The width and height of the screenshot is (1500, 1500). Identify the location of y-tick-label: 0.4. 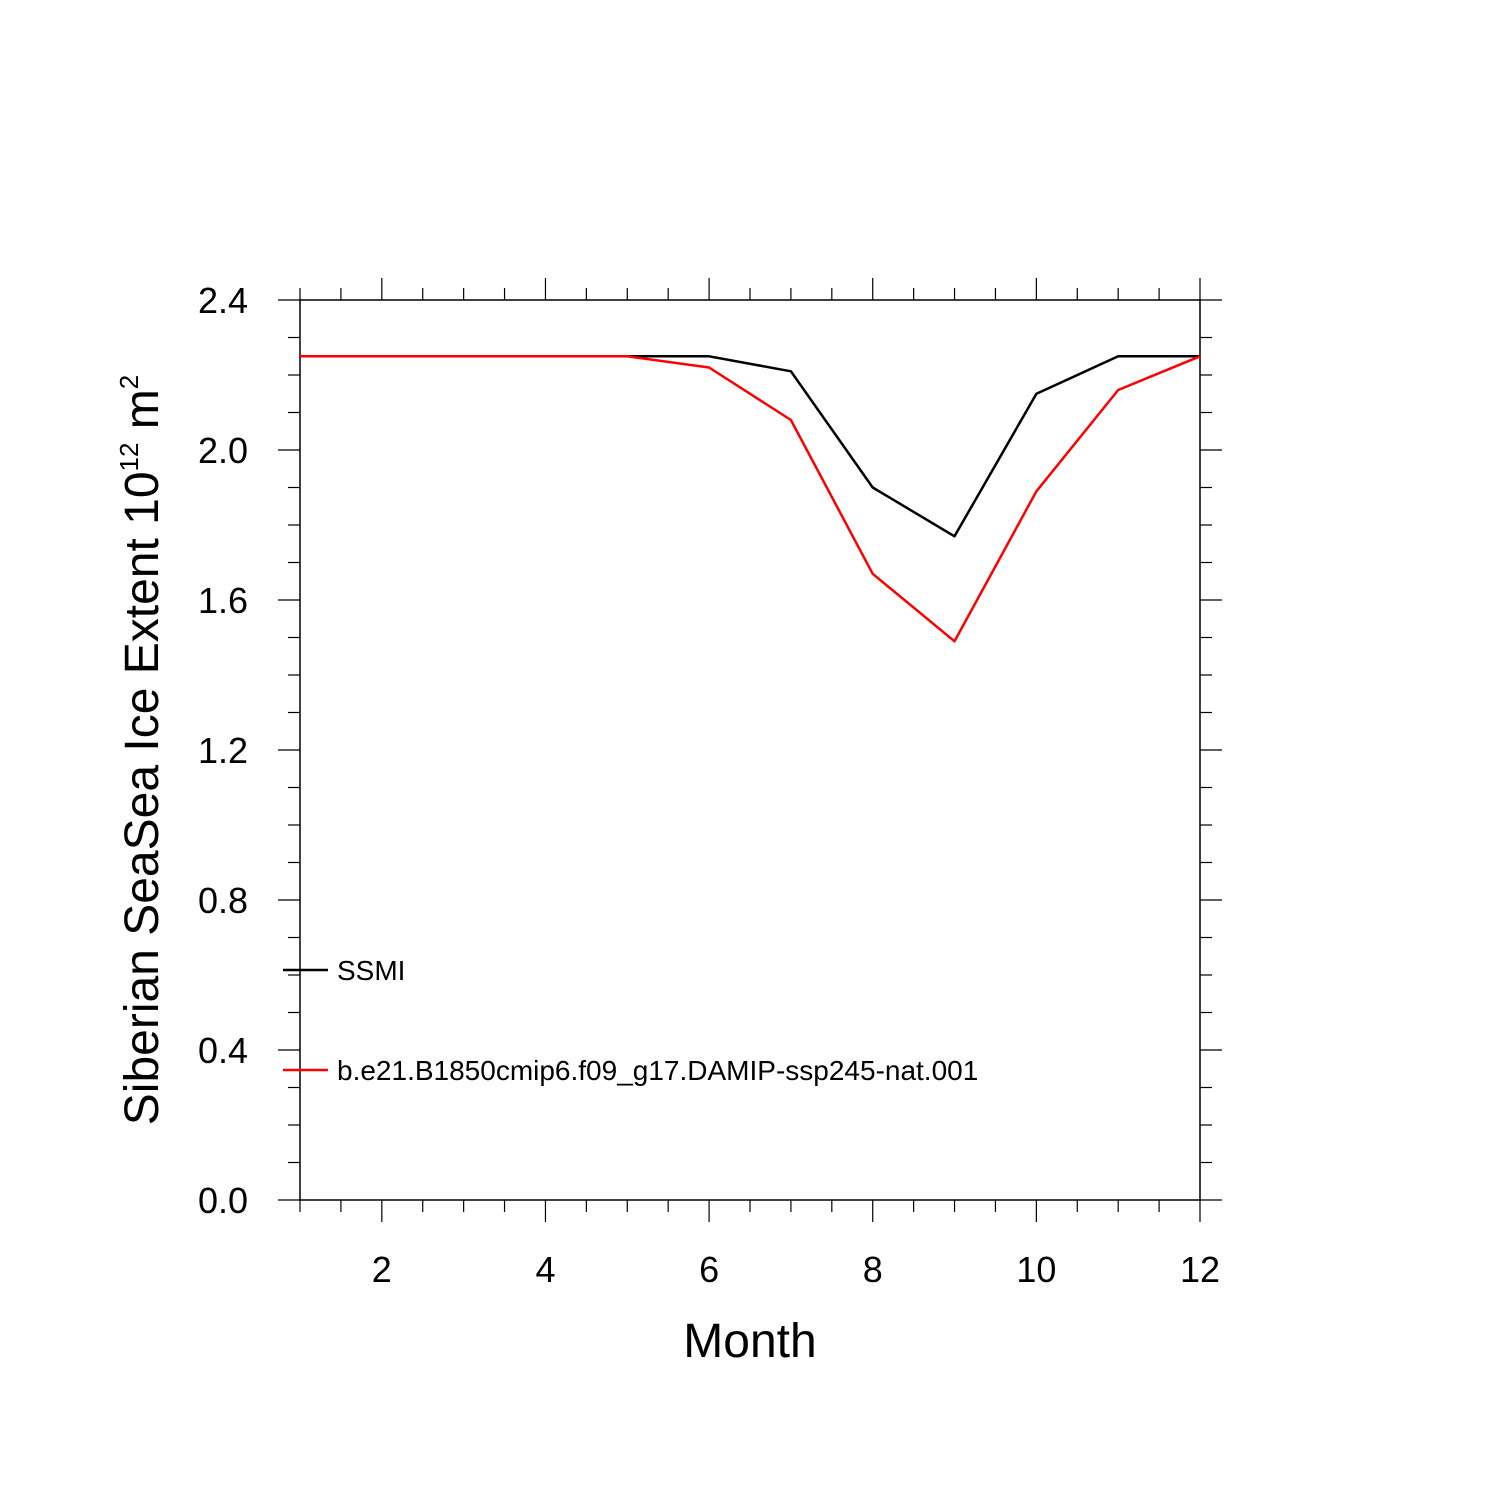
(223, 1050).